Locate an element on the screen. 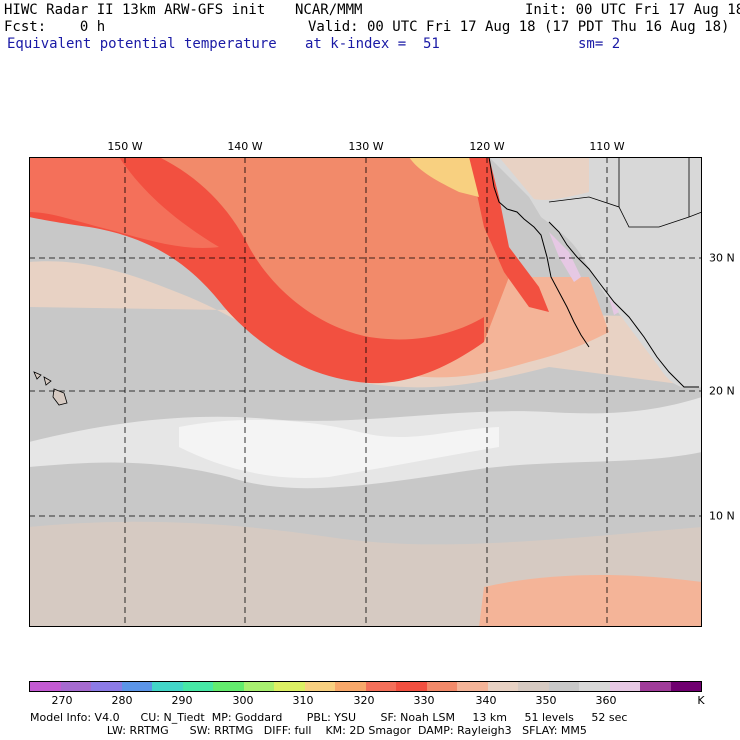 The height and width of the screenshot is (740, 740). colorbar-label: 300 is located at coordinates (243, 700).